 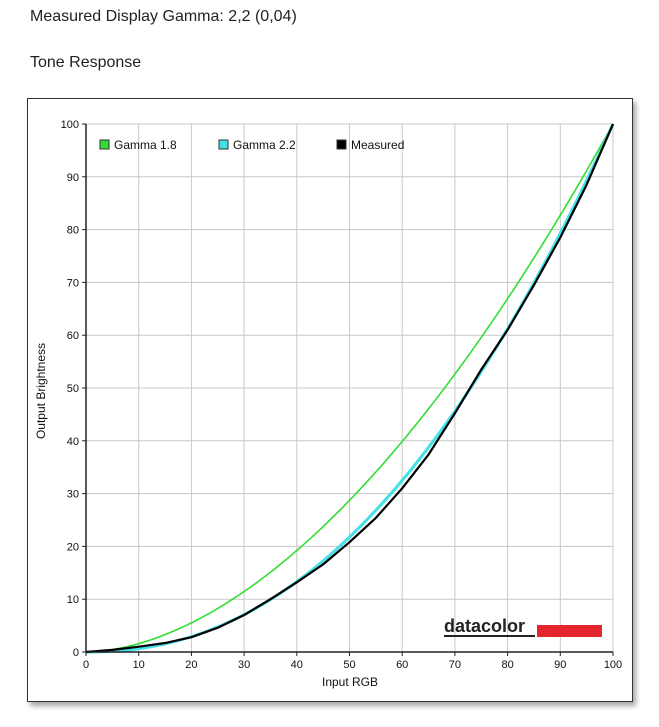 What do you see at coordinates (350, 682) in the screenshot?
I see `x-axis-label: Input RGB` at bounding box center [350, 682].